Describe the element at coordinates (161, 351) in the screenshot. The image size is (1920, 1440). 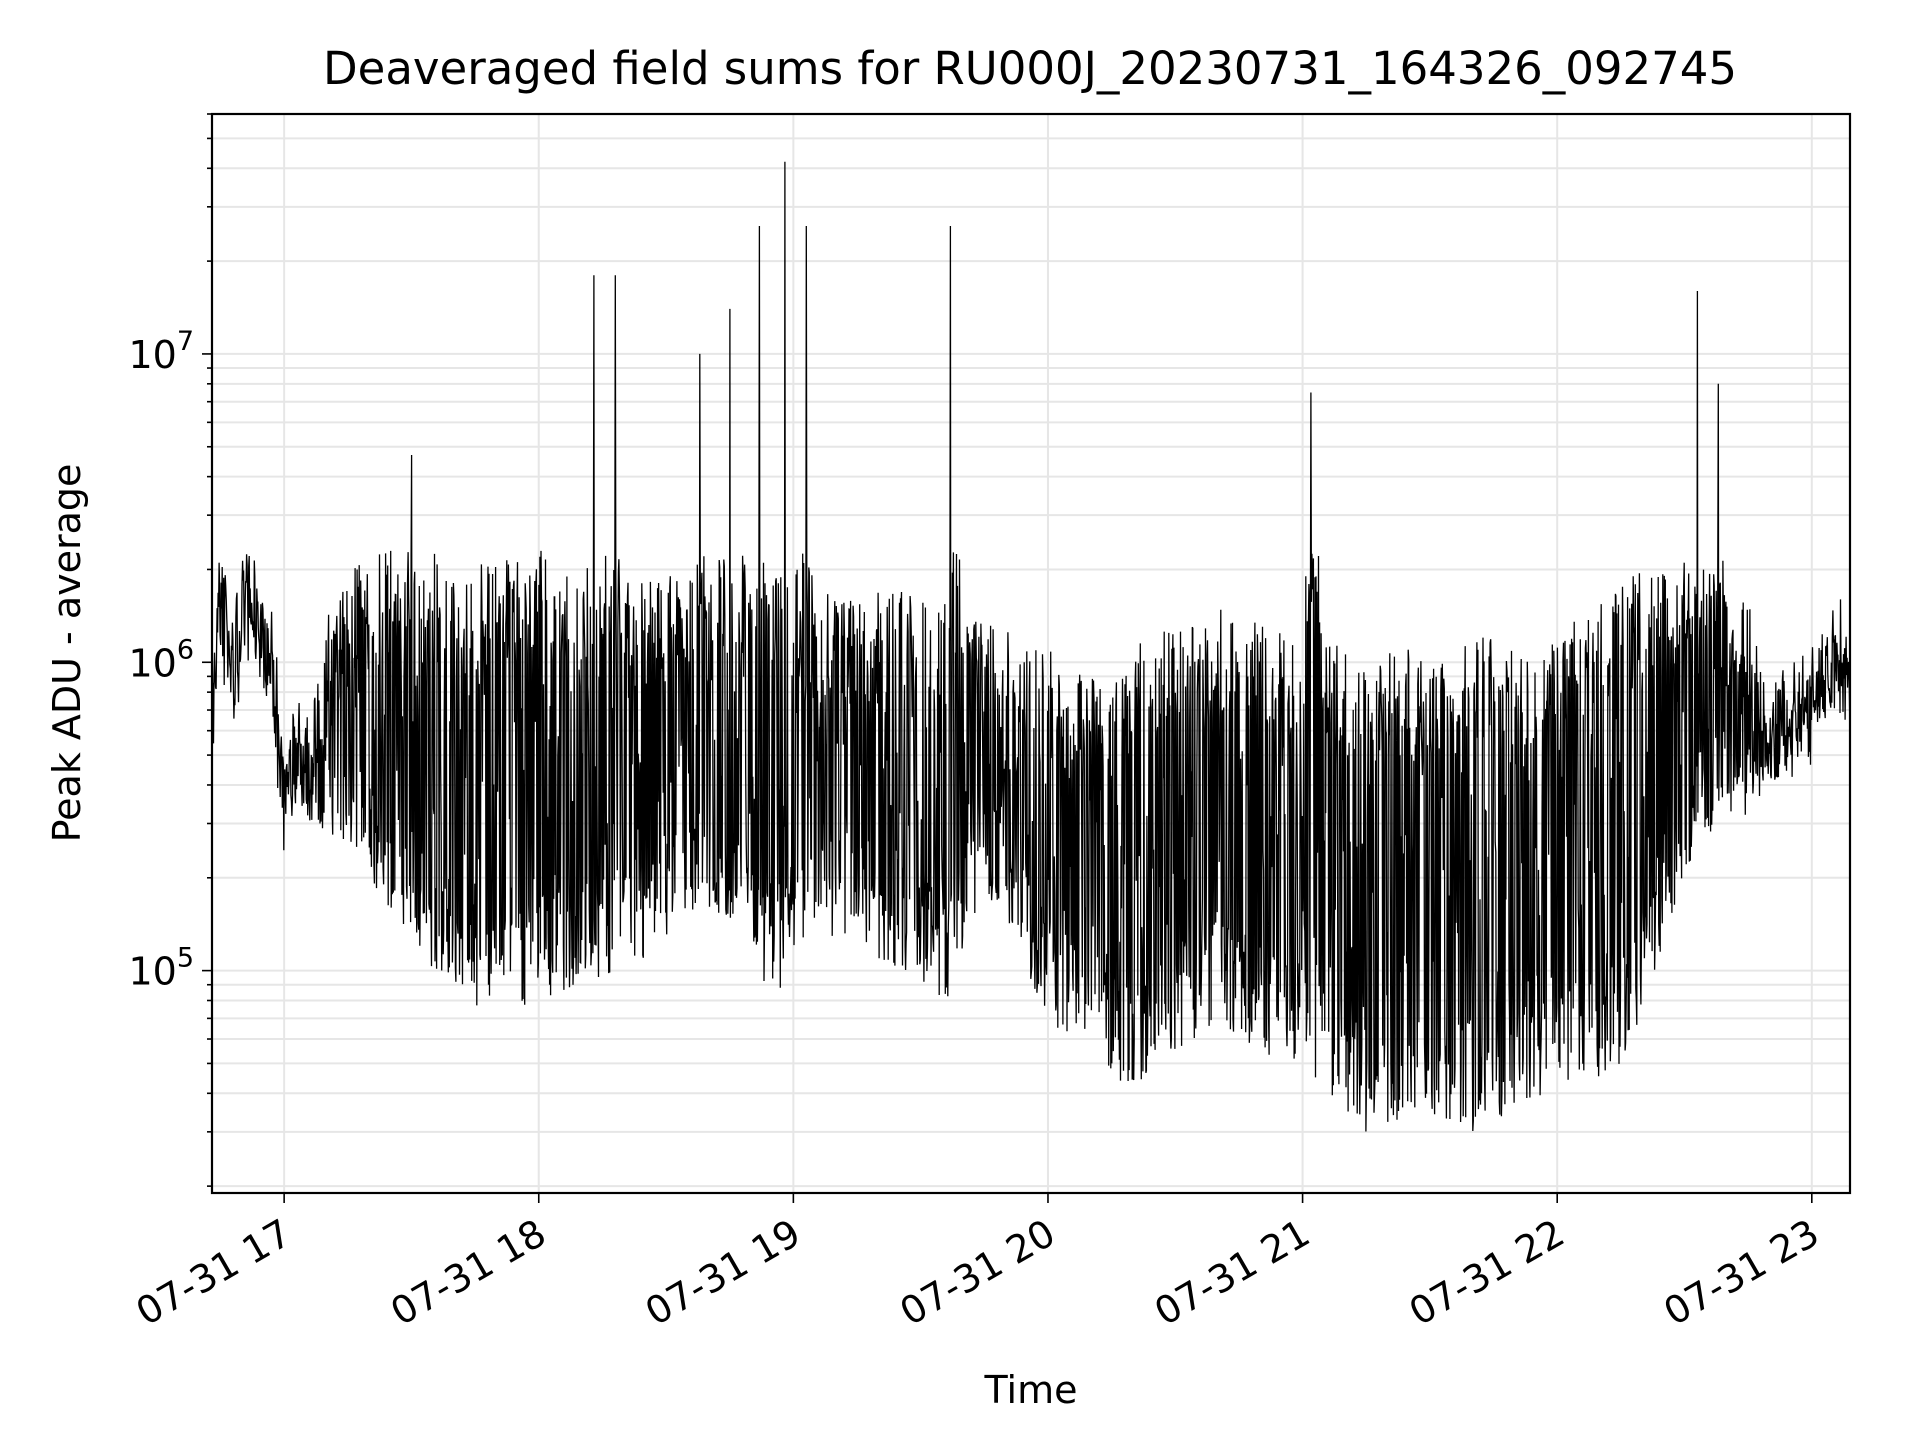
I see `y-tick-label: 10⁷` at that location.